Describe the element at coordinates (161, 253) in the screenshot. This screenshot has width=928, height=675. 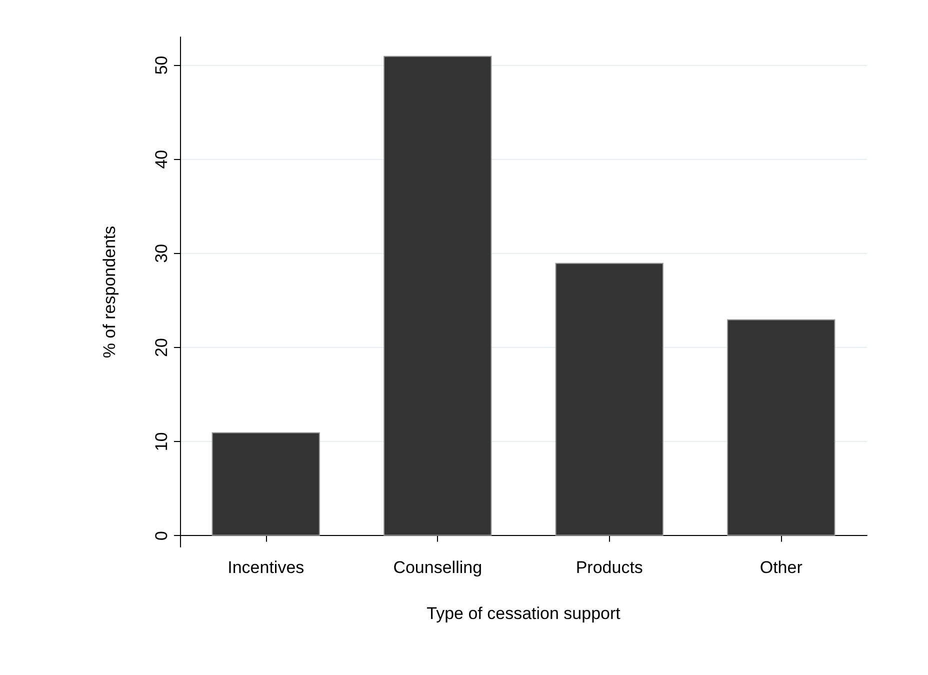
I see `y-tick-label: 30` at that location.